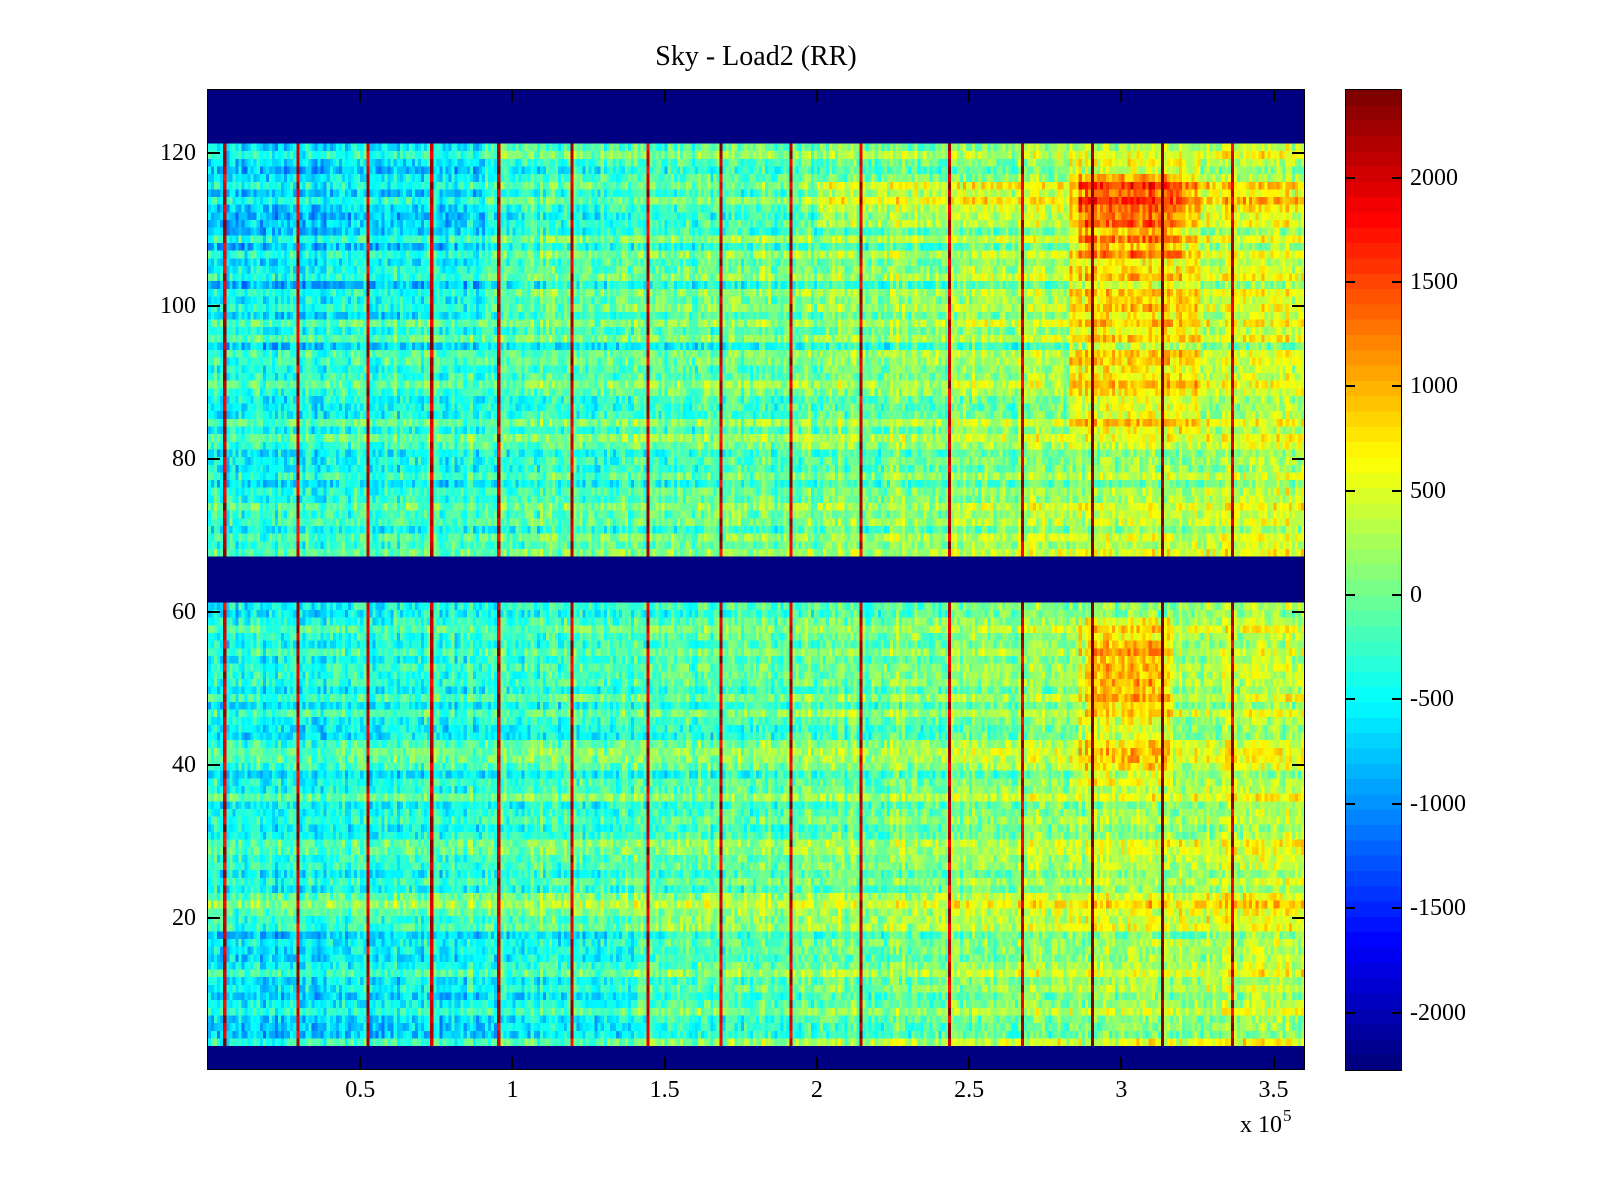 The image size is (1600, 1200). What do you see at coordinates (1438, 803) in the screenshot?
I see `colorbar-tick-label: -1000` at bounding box center [1438, 803].